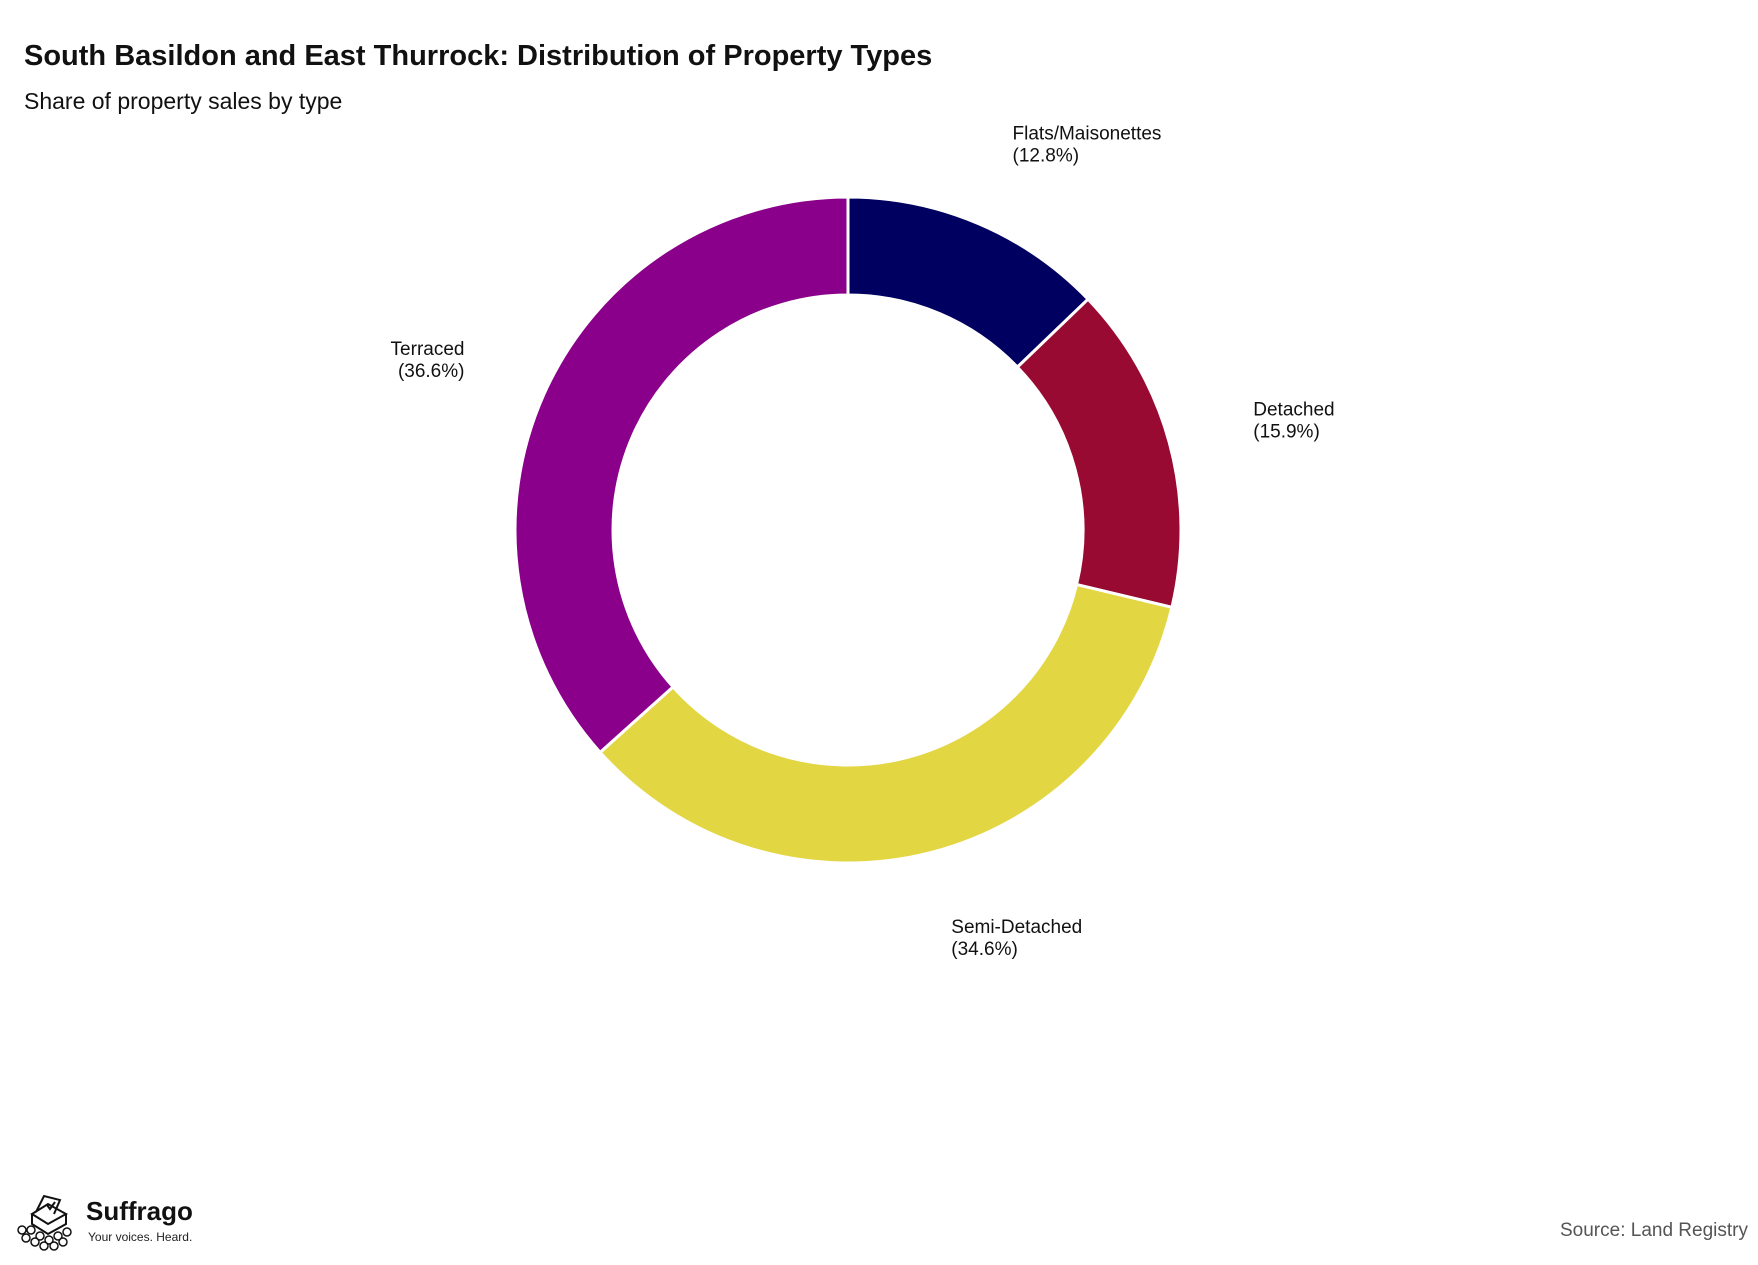 The image size is (1758, 1265). What do you see at coordinates (885, 723) in the screenshot?
I see `slice-semi-detached` at bounding box center [885, 723].